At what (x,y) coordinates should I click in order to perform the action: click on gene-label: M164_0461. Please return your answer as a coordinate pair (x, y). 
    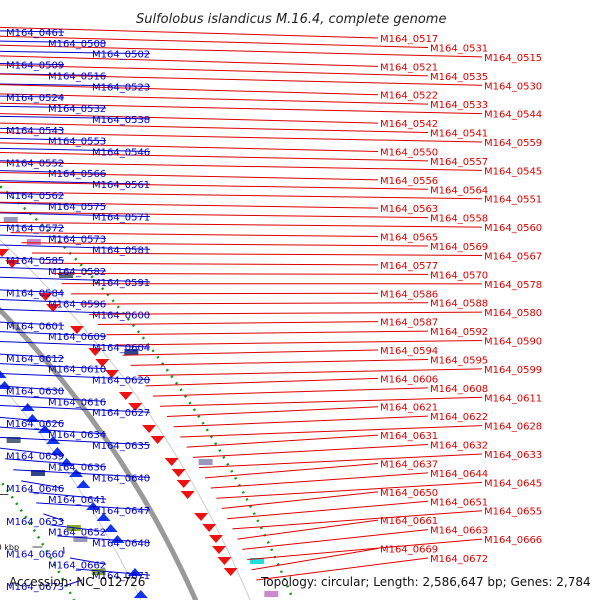
    Looking at the image, I should click on (35, 33).